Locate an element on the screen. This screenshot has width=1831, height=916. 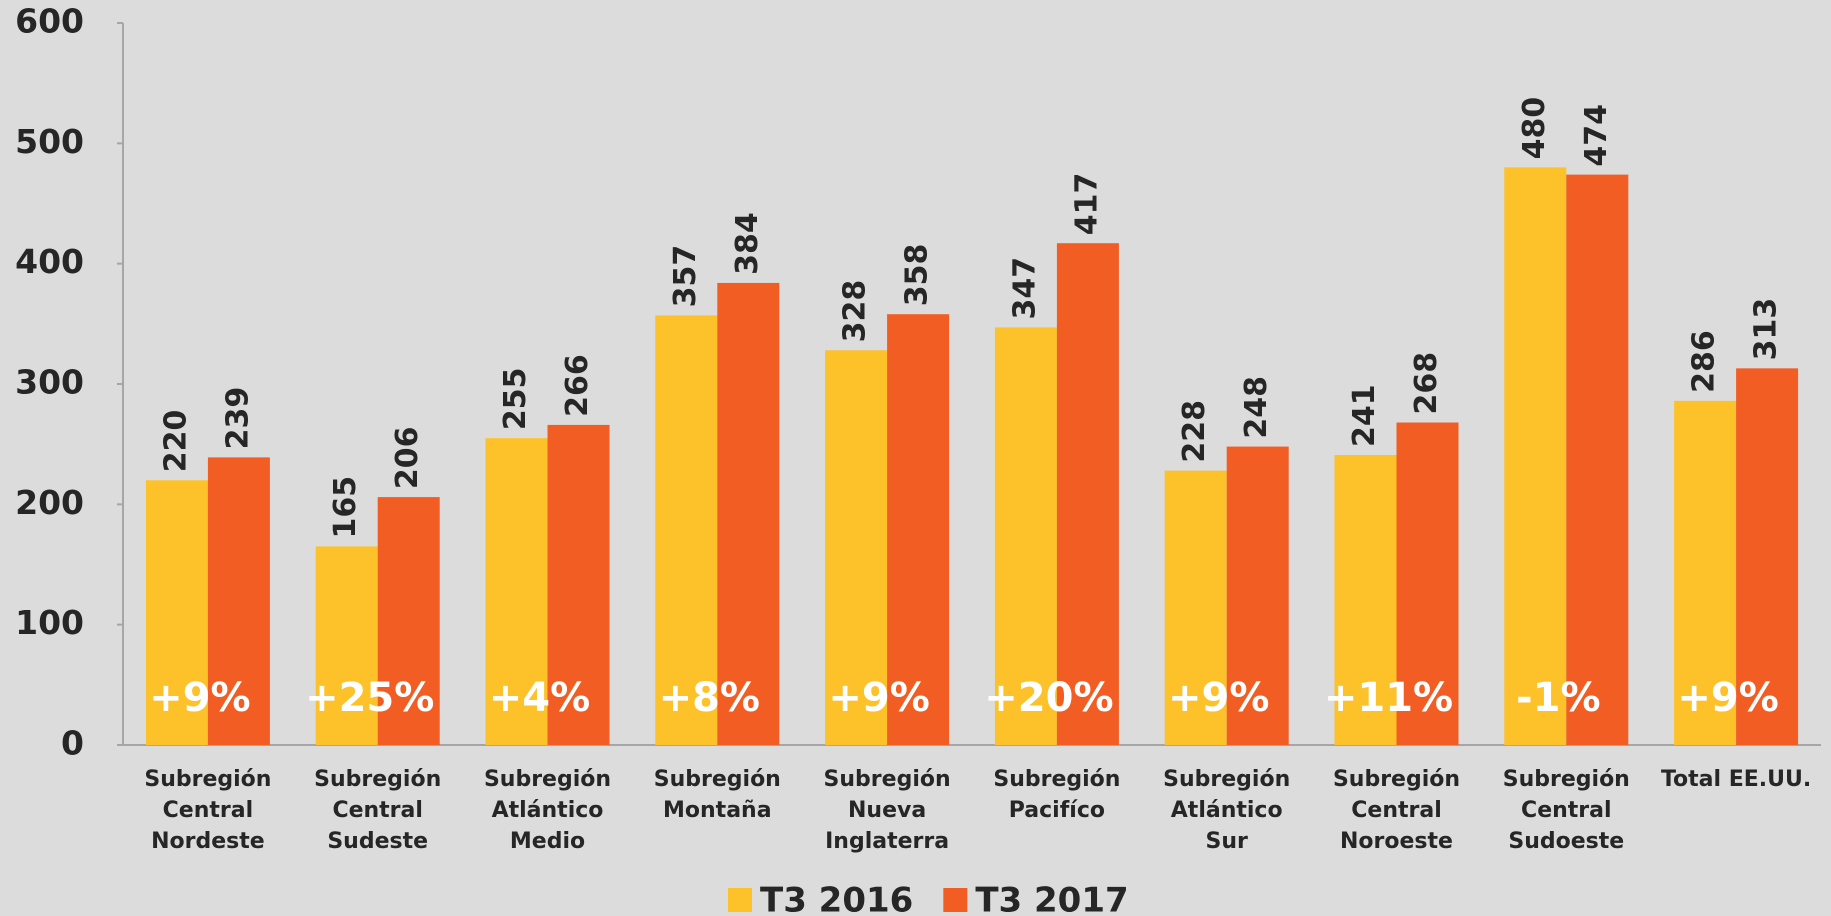
data-label: 220 is located at coordinates (175, 441).